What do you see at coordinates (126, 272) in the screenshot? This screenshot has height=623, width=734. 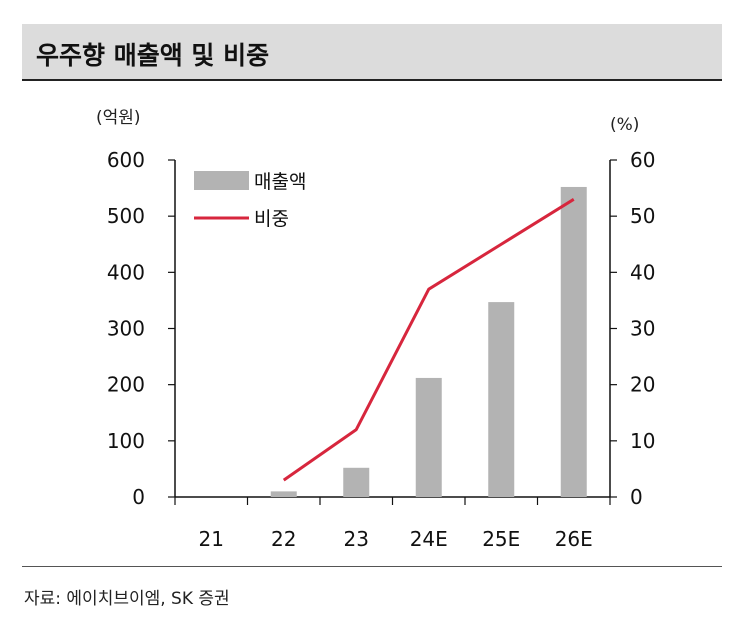 I see `left-tick-label: 400` at bounding box center [126, 272].